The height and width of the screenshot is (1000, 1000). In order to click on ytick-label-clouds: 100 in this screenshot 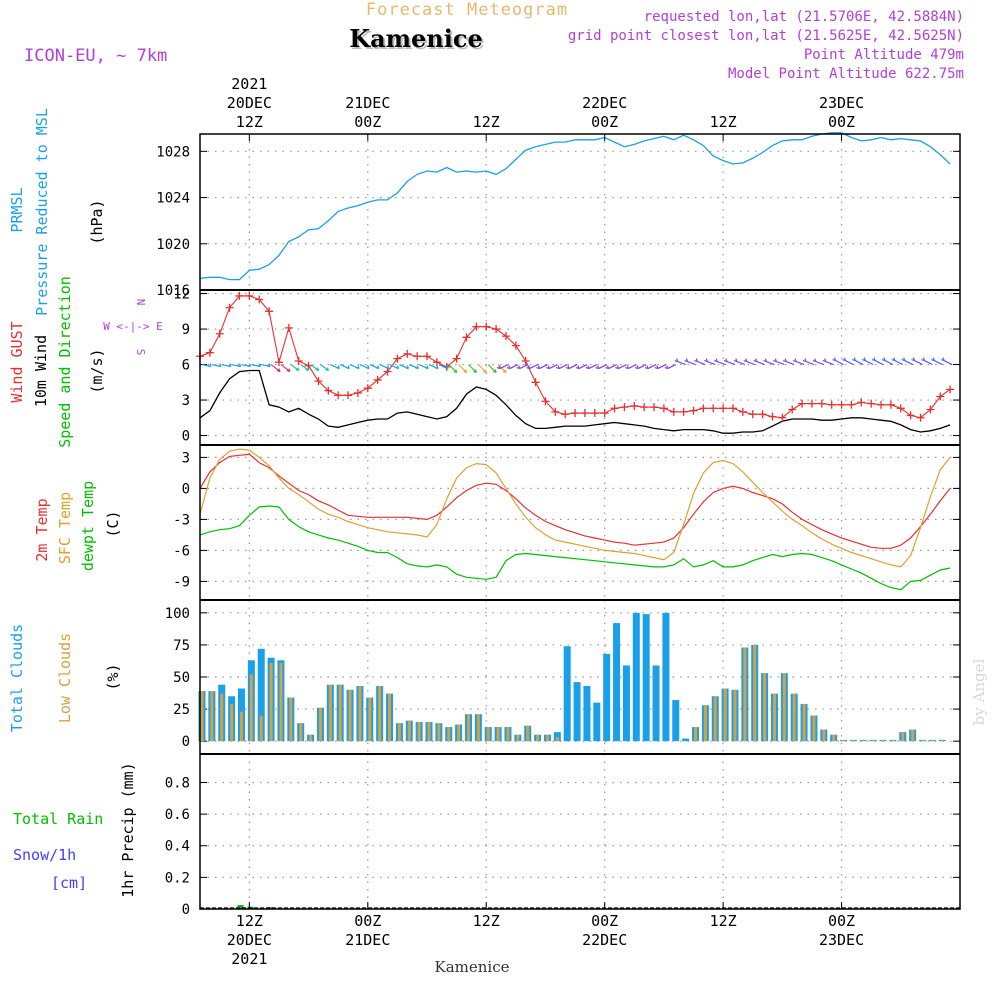, I will do `click(177, 614)`.